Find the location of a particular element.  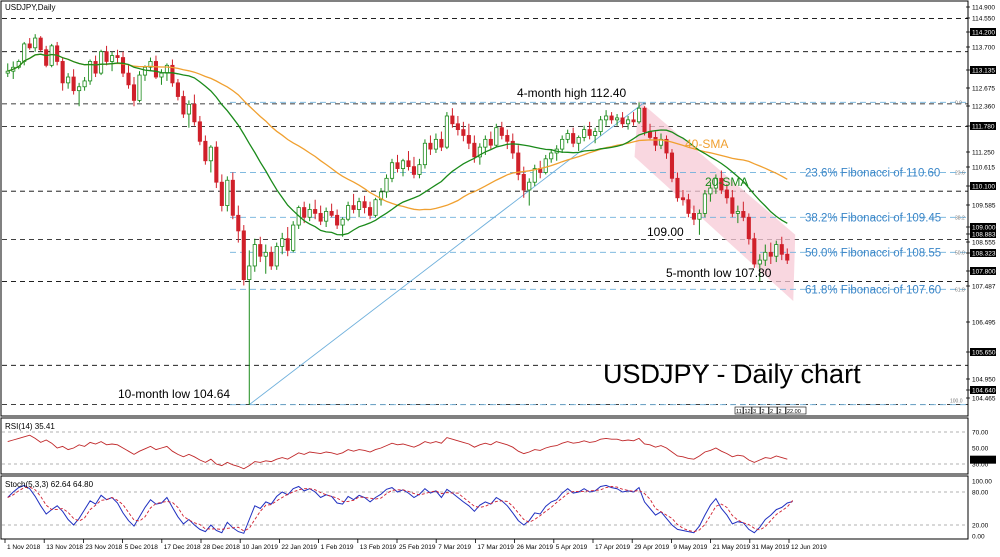

rsi-label: RSI(14) 35.41 is located at coordinates (30, 426).